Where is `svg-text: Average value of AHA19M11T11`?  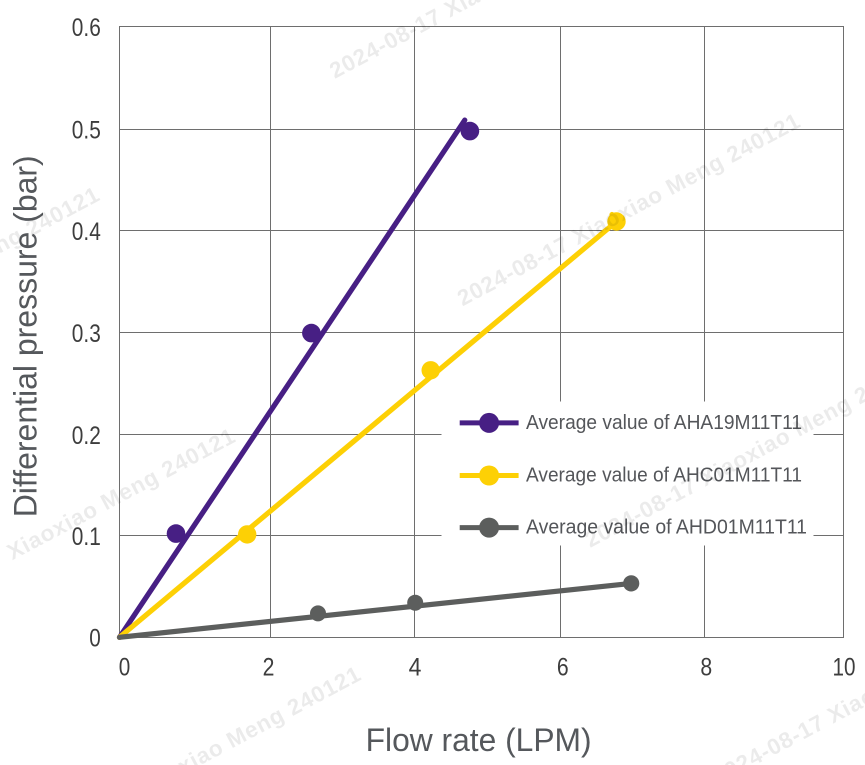 svg-text: Average value of AHA19M11T11 is located at coordinates (664, 423).